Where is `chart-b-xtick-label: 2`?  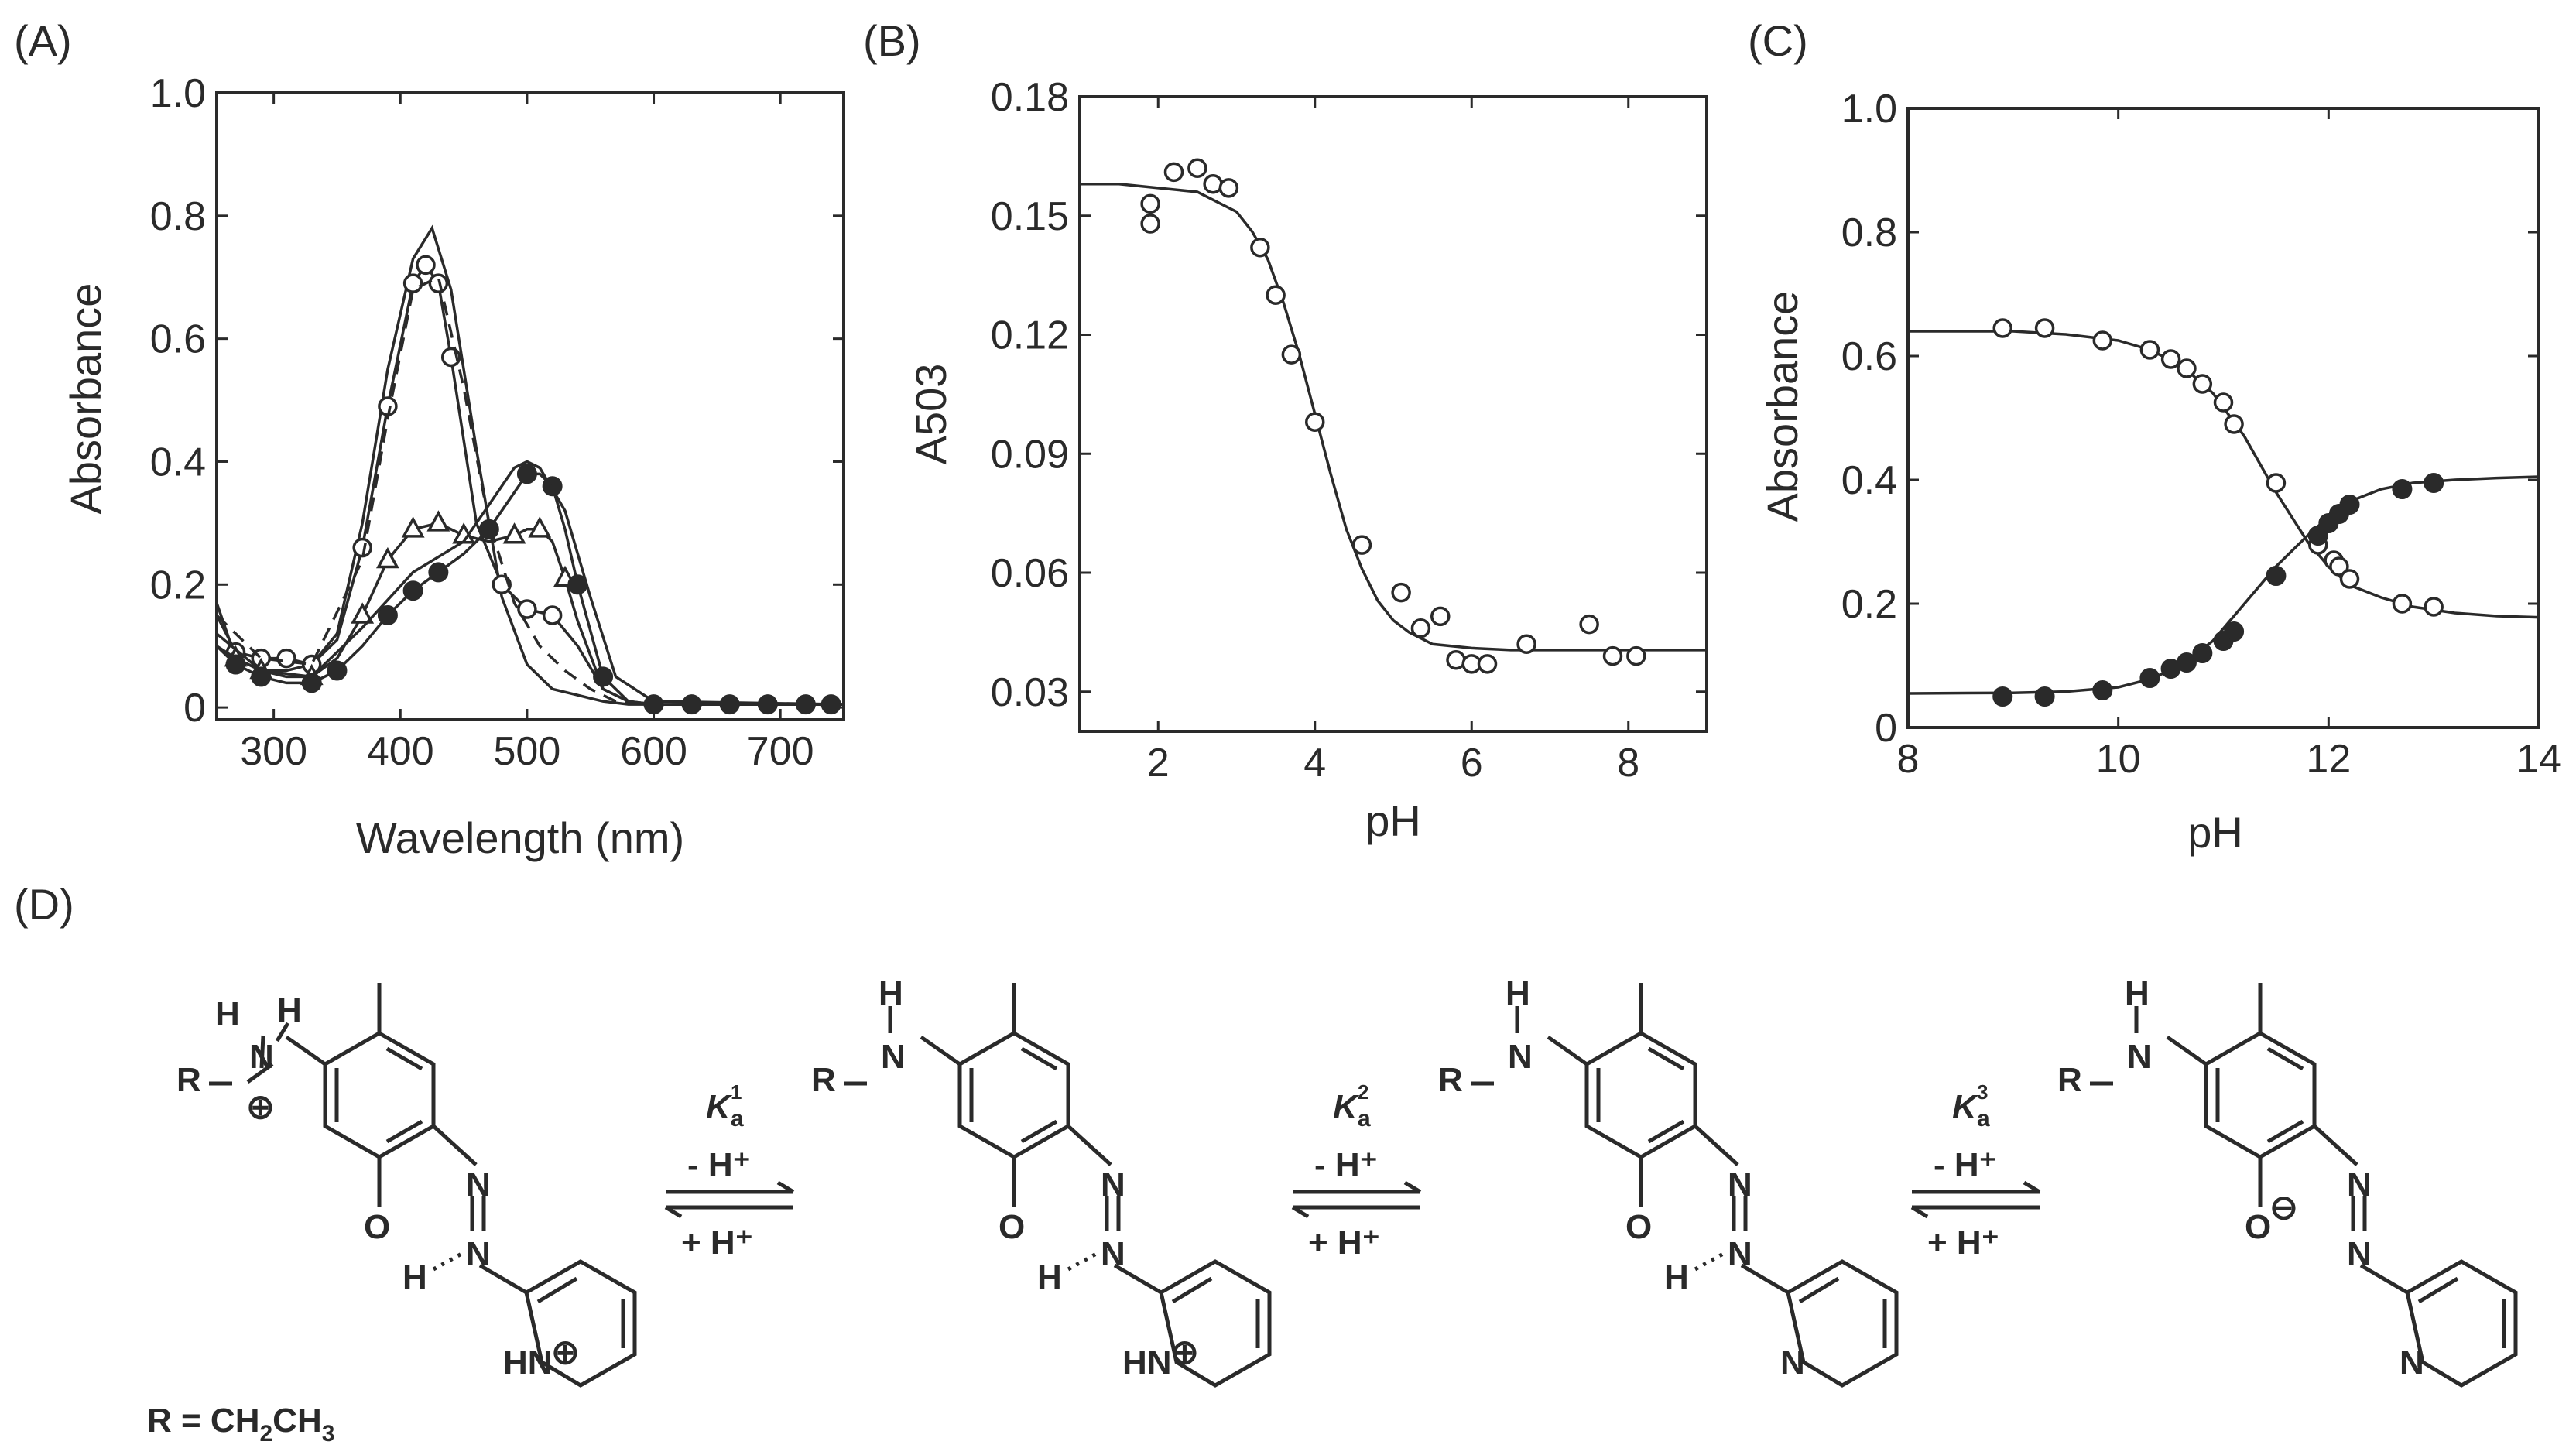 chart-b-xtick-label: 2 is located at coordinates (1158, 763).